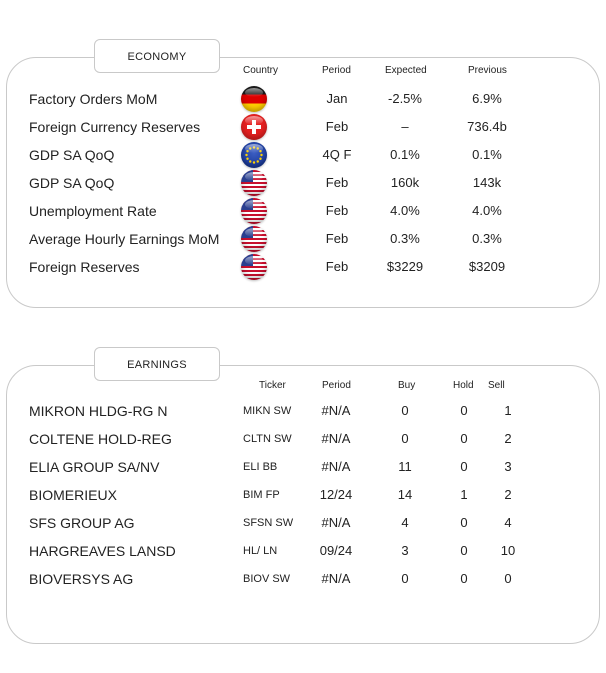 The height and width of the screenshot is (673, 606). What do you see at coordinates (464, 494) in the screenshot?
I see `hold-count: 1` at bounding box center [464, 494].